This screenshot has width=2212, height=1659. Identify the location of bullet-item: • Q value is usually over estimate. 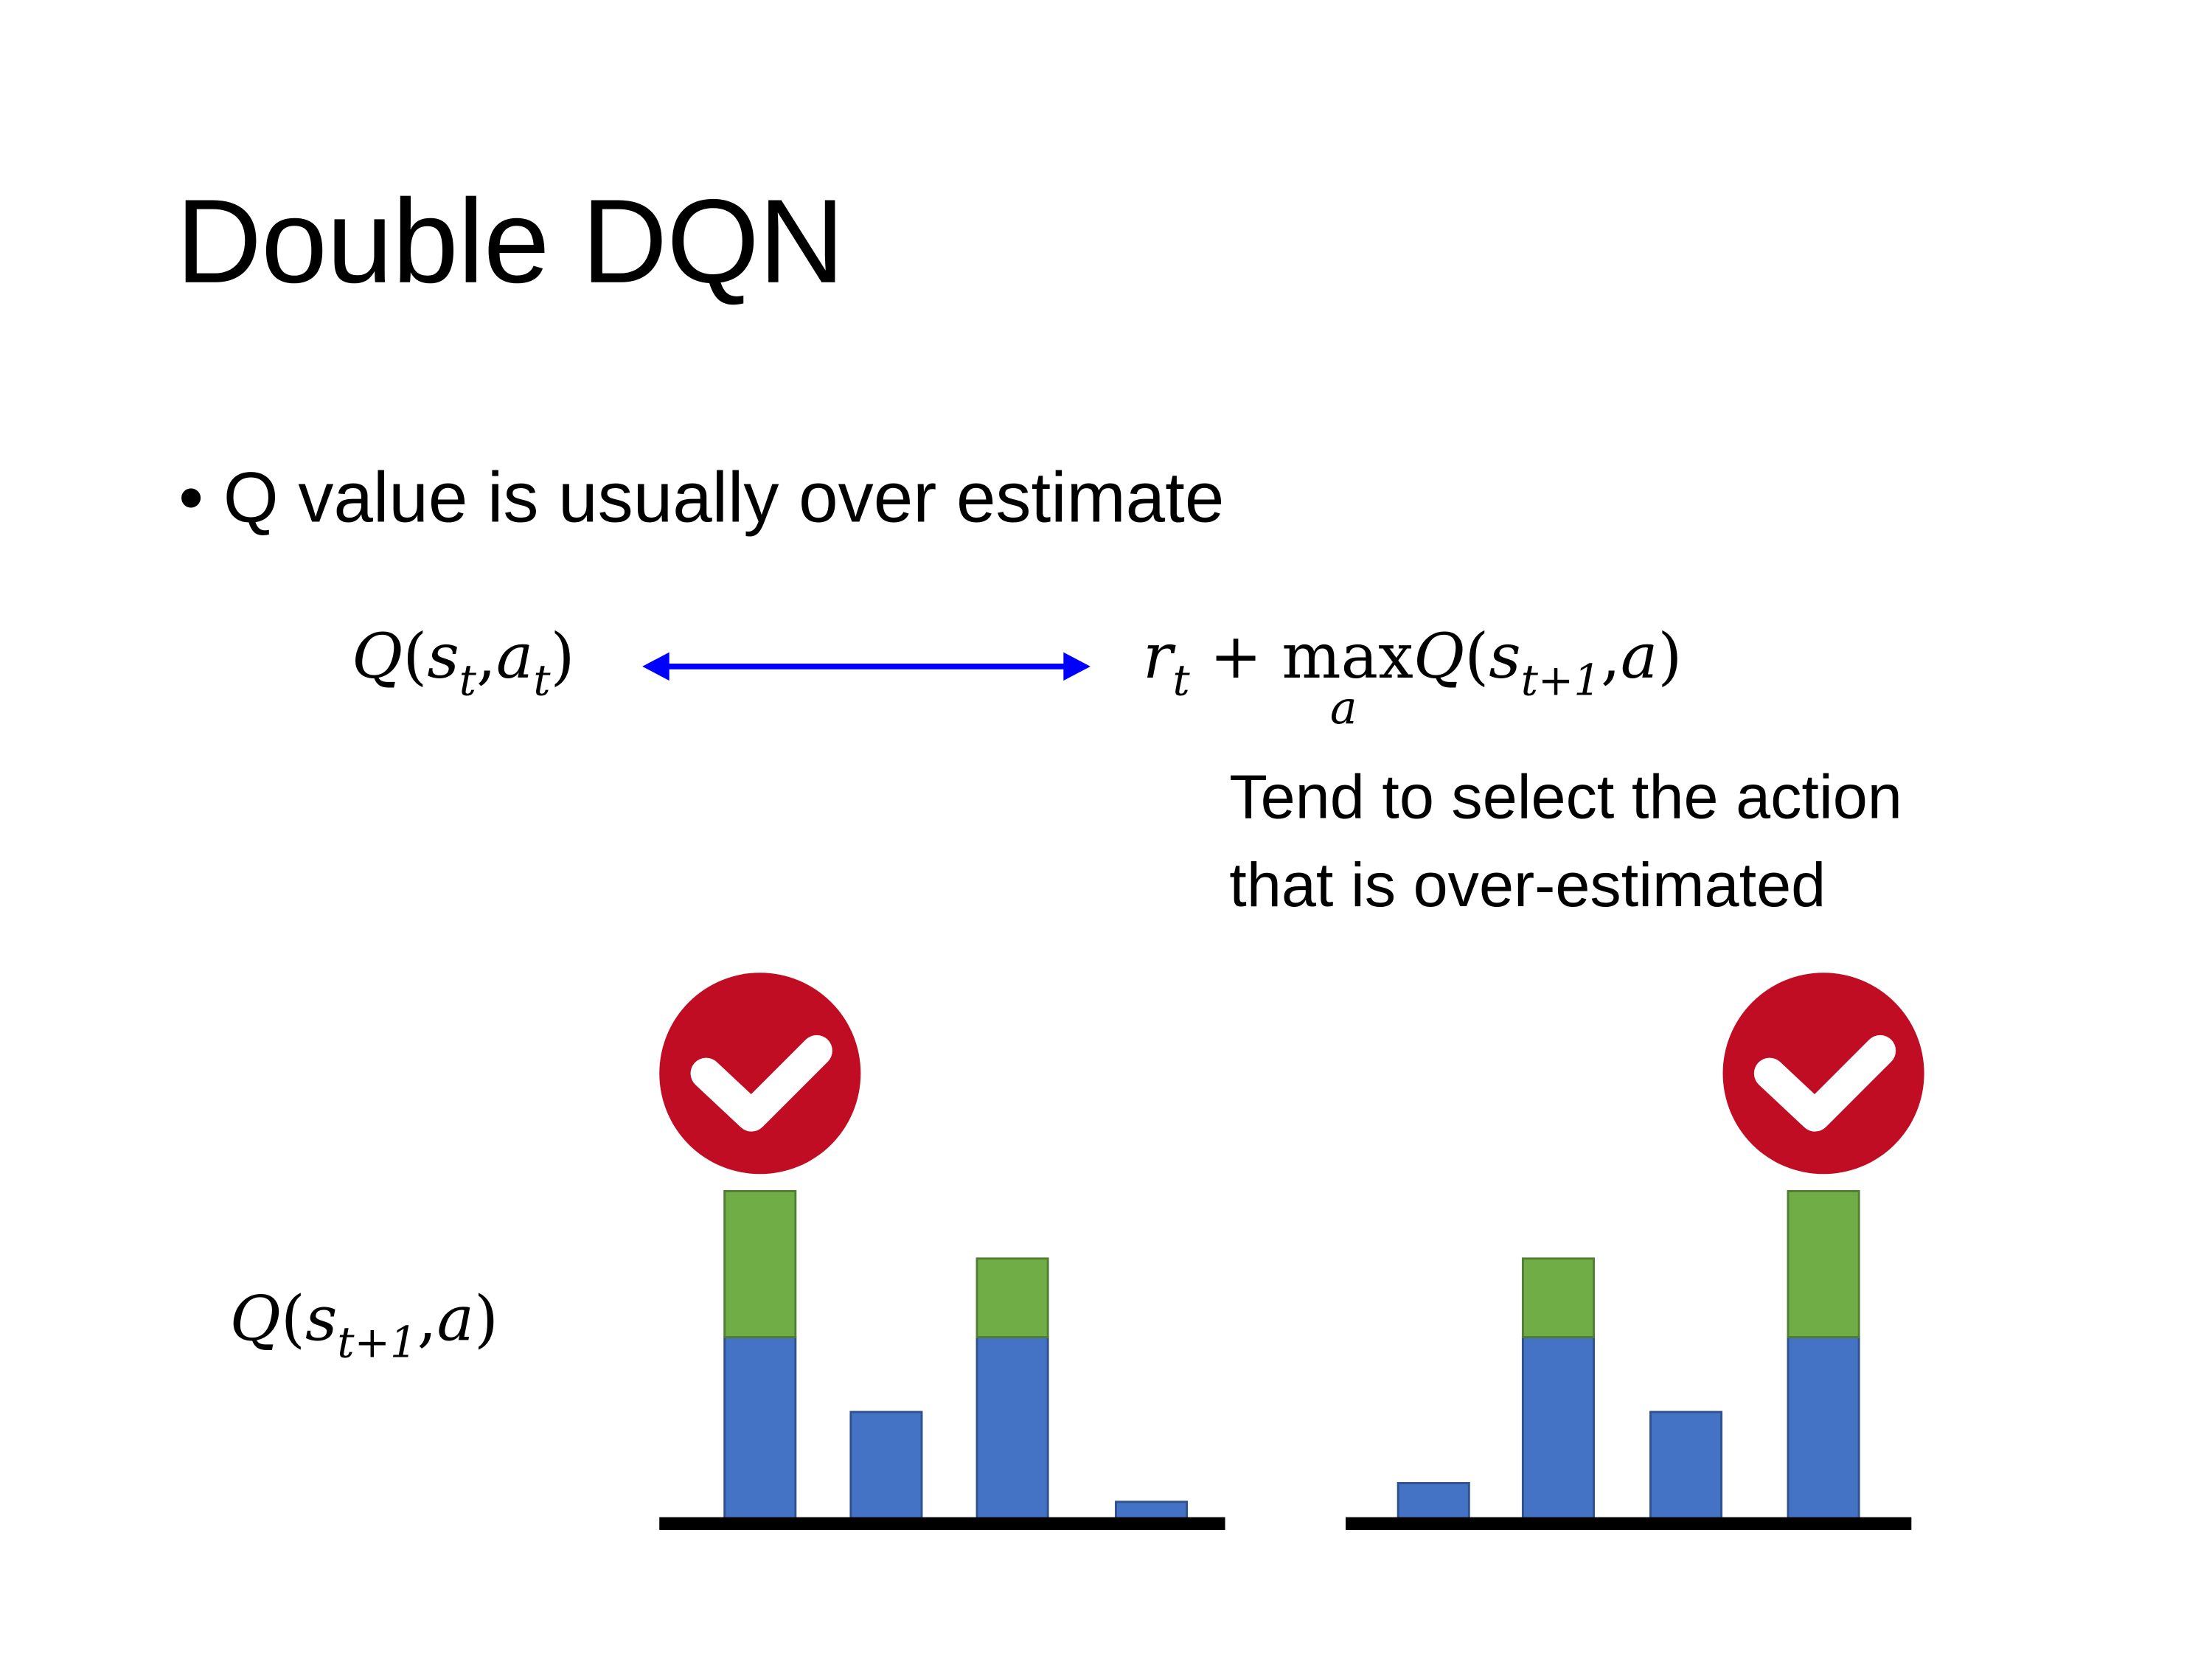
(701, 497).